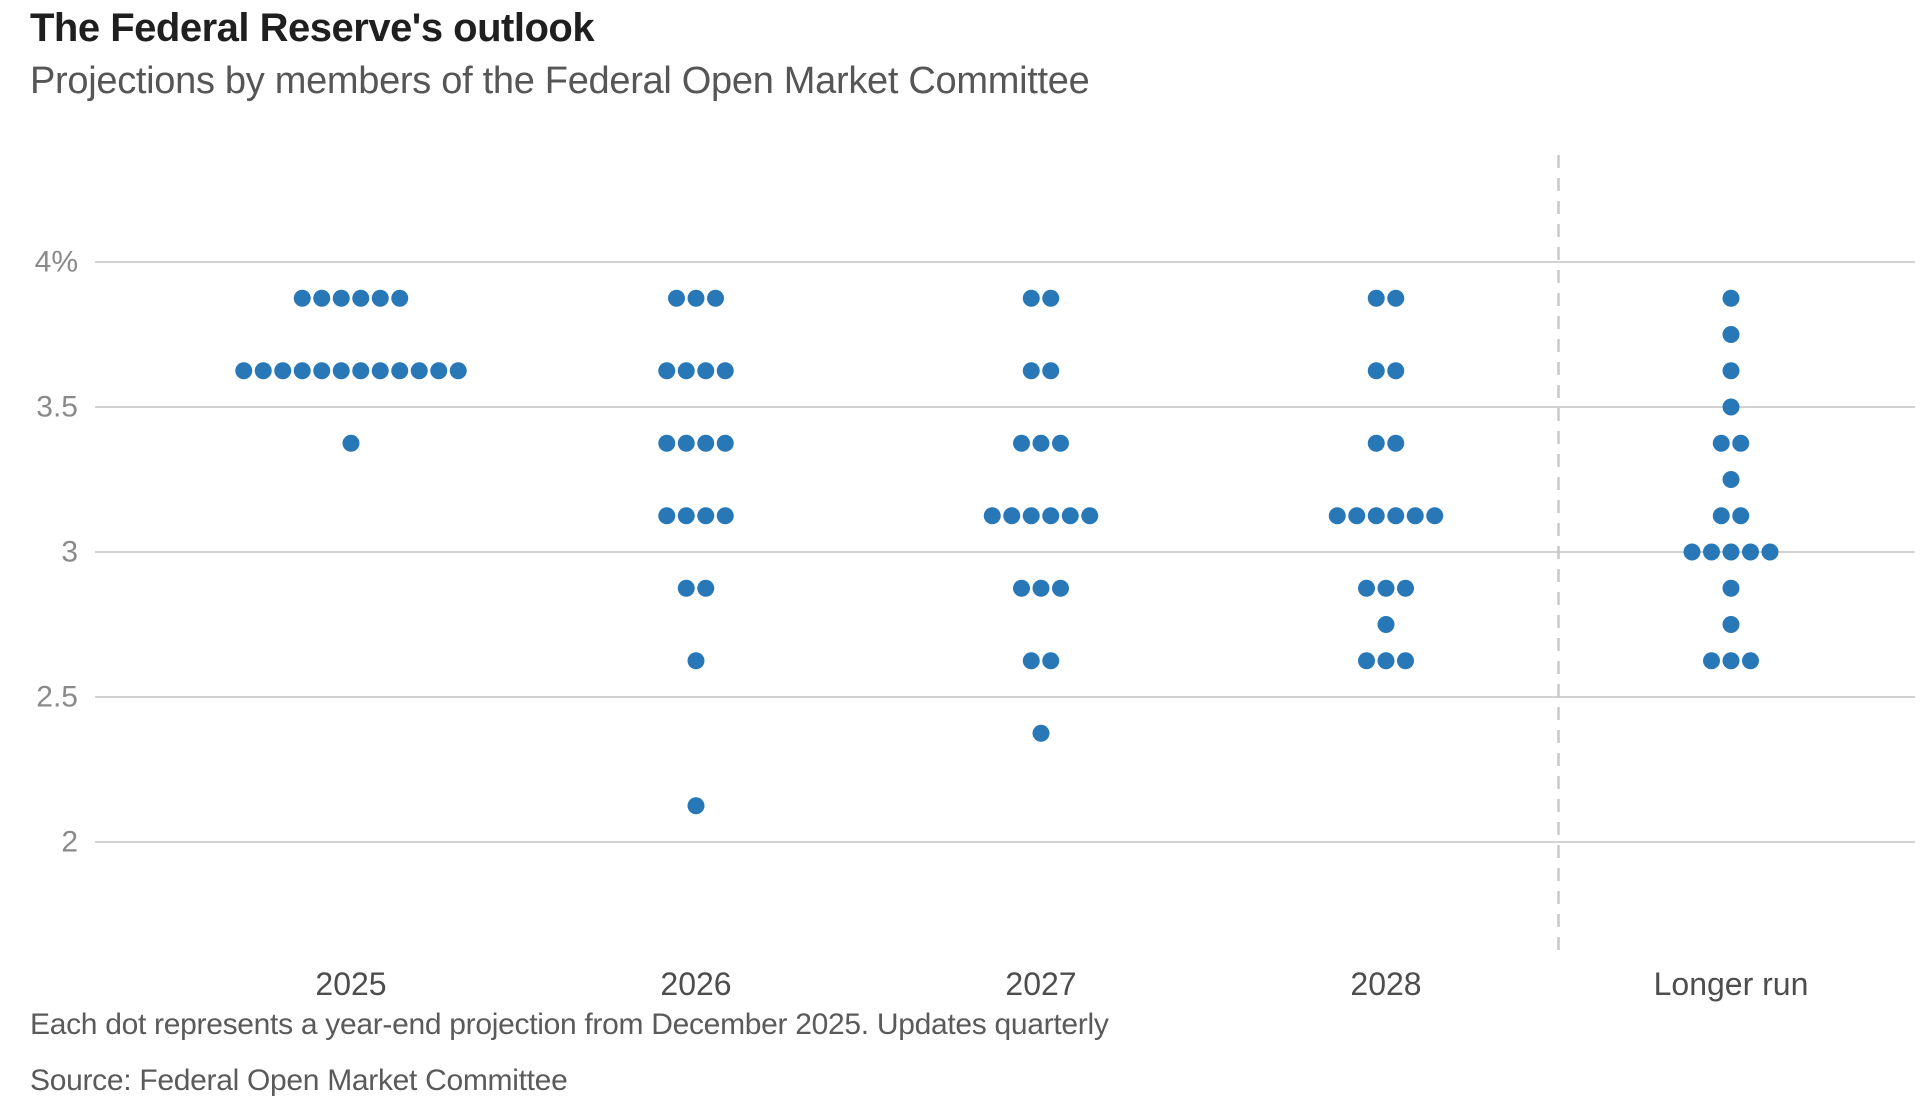 Image resolution: width=1920 pixels, height=1113 pixels. I want to click on y-axis-label: 3, so click(69, 552).